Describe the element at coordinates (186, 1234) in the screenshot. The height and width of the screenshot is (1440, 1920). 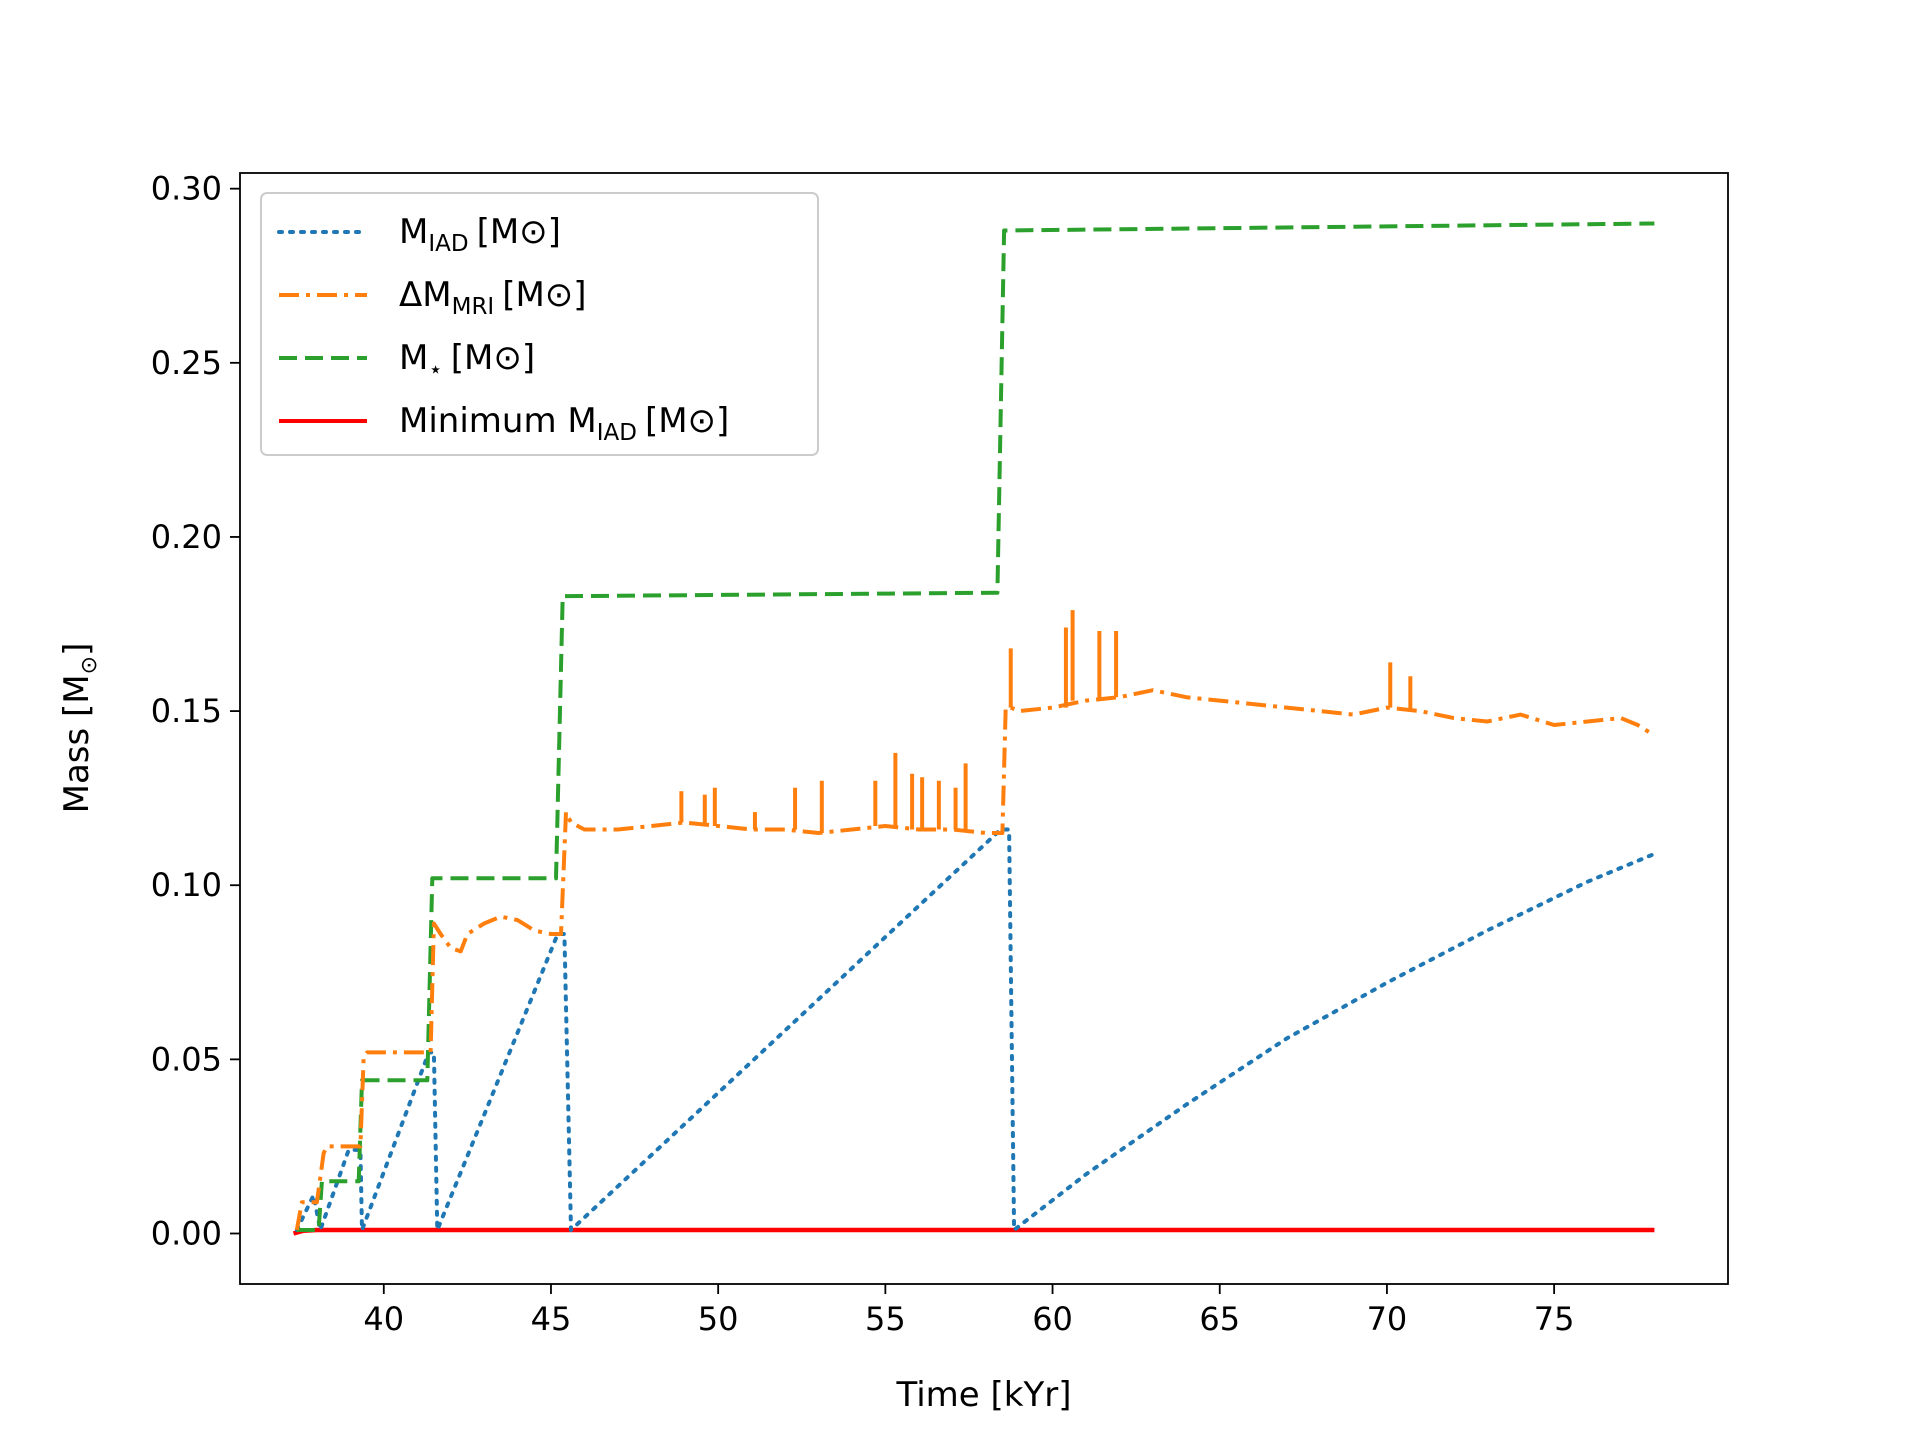
I see `y-tick-label: 0.00` at that location.